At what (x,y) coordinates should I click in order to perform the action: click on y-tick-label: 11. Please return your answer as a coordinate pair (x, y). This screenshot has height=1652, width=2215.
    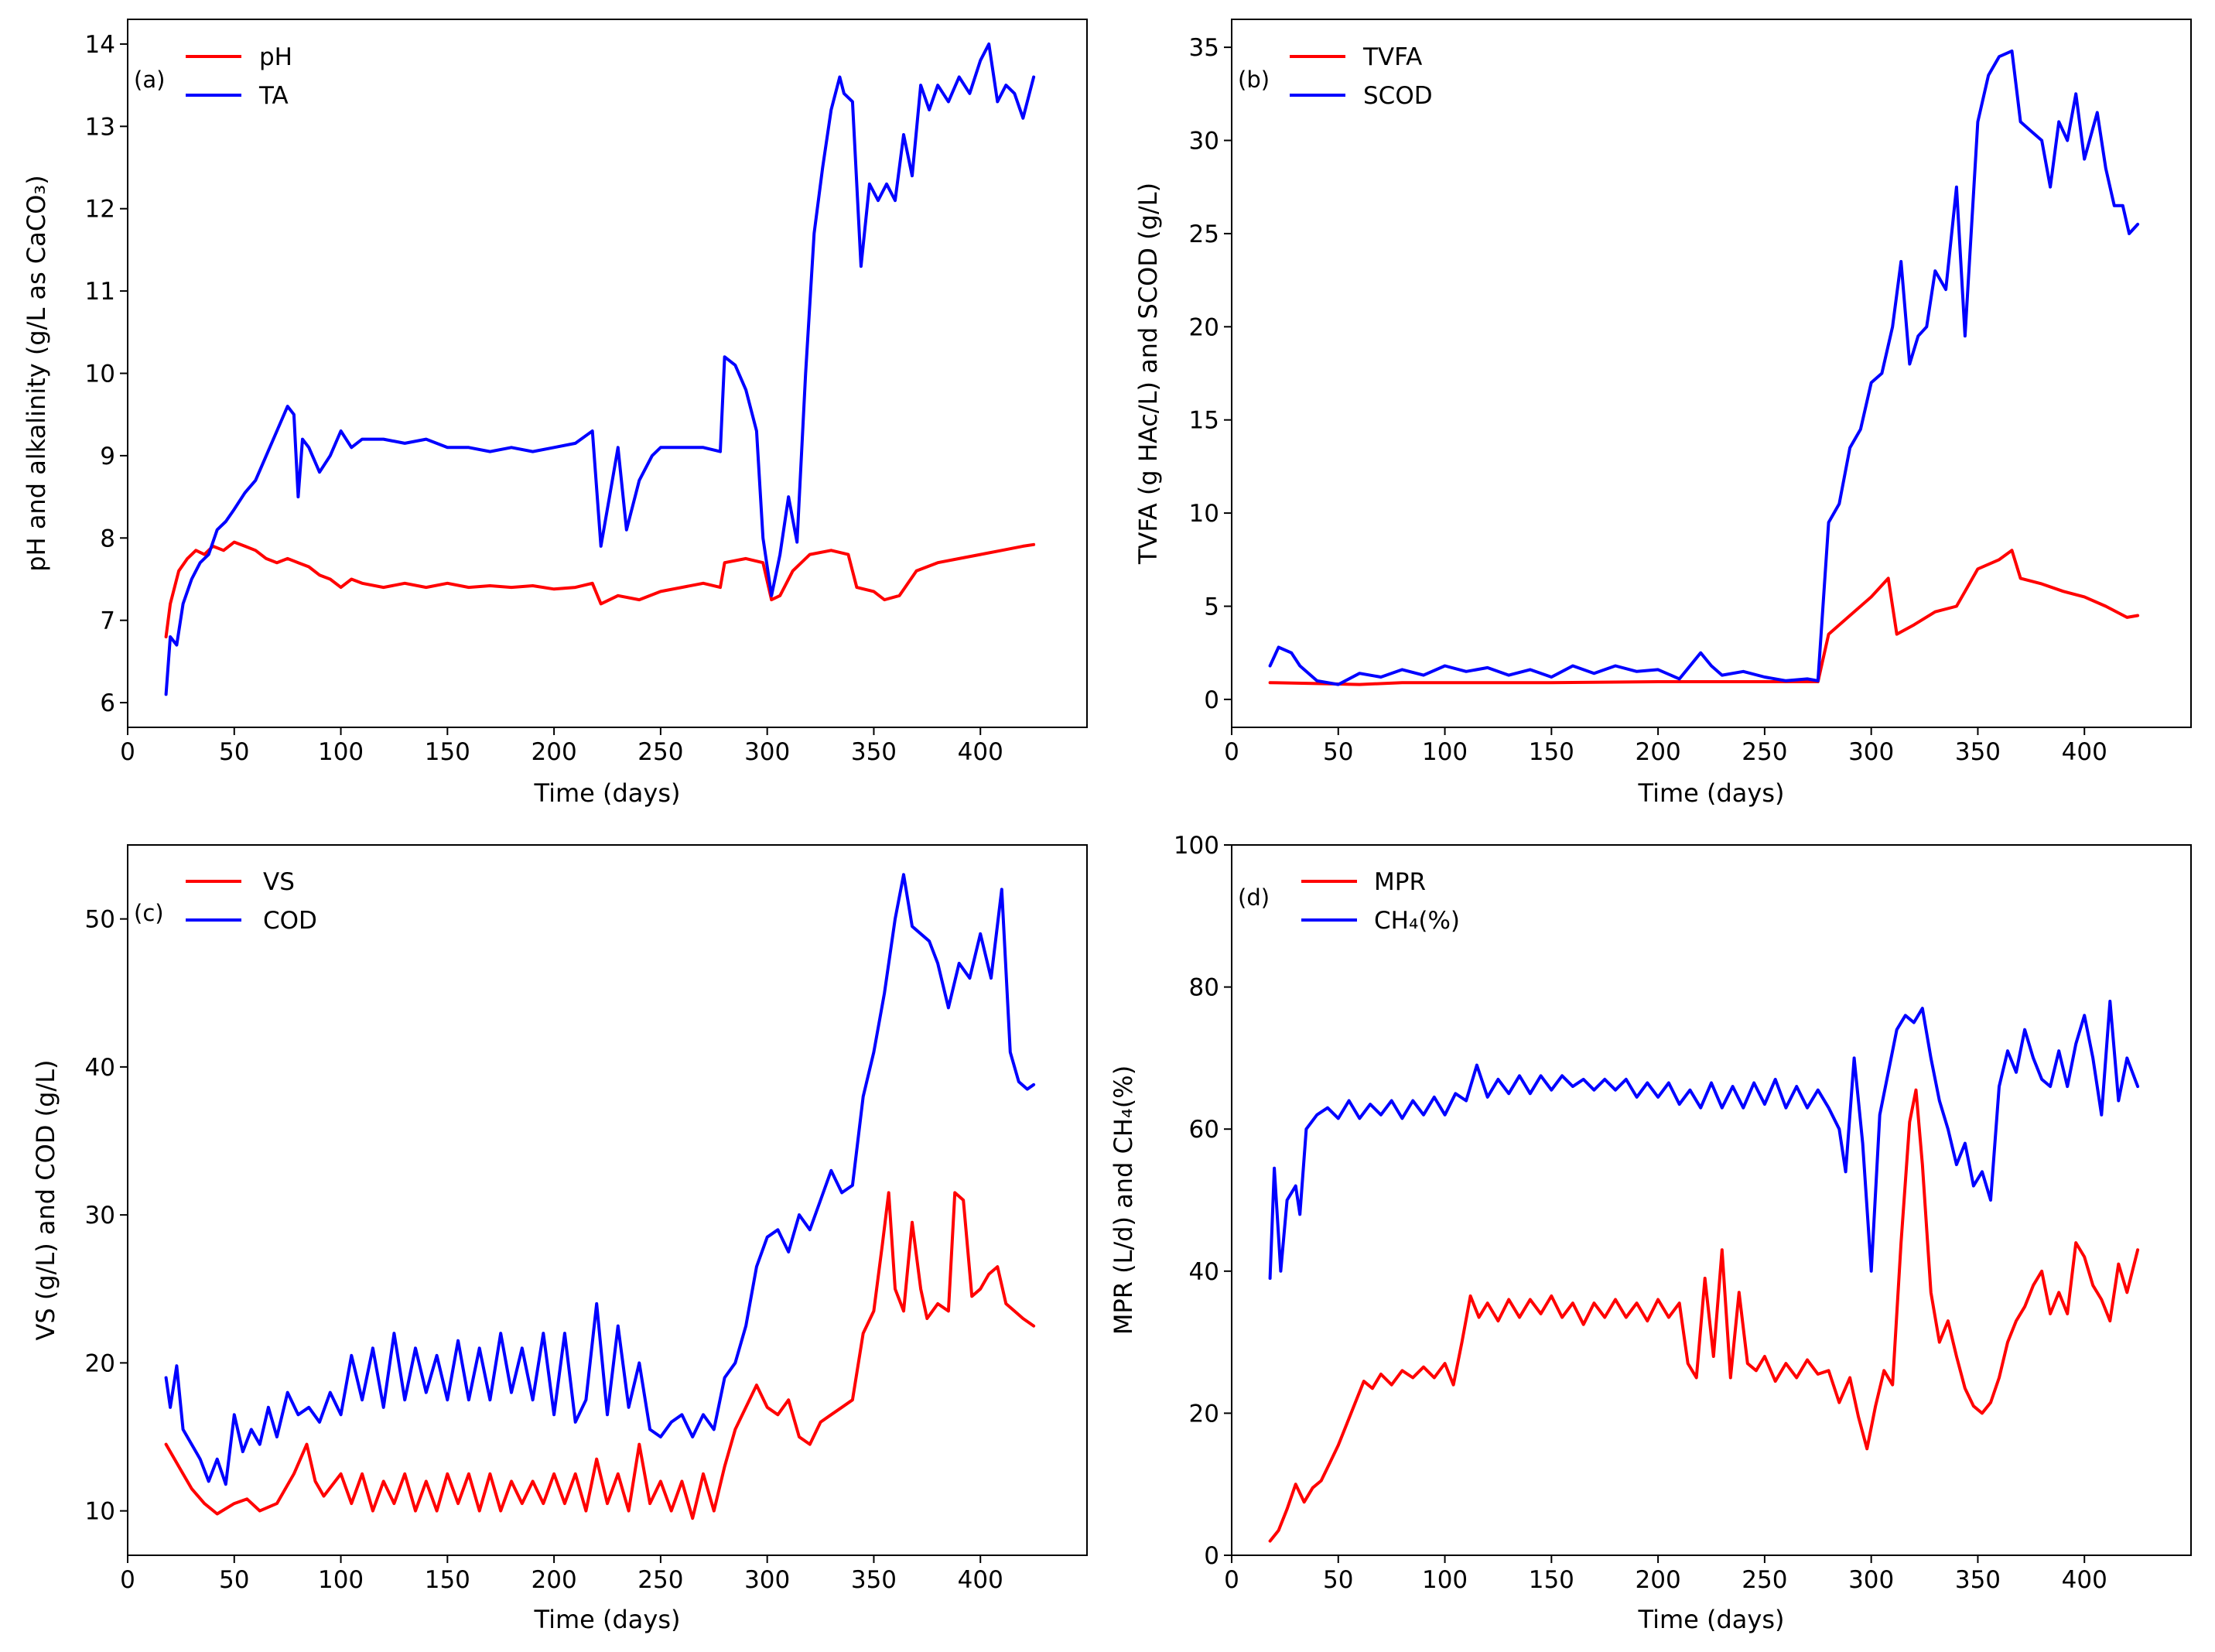
    Looking at the image, I should click on (100, 292).